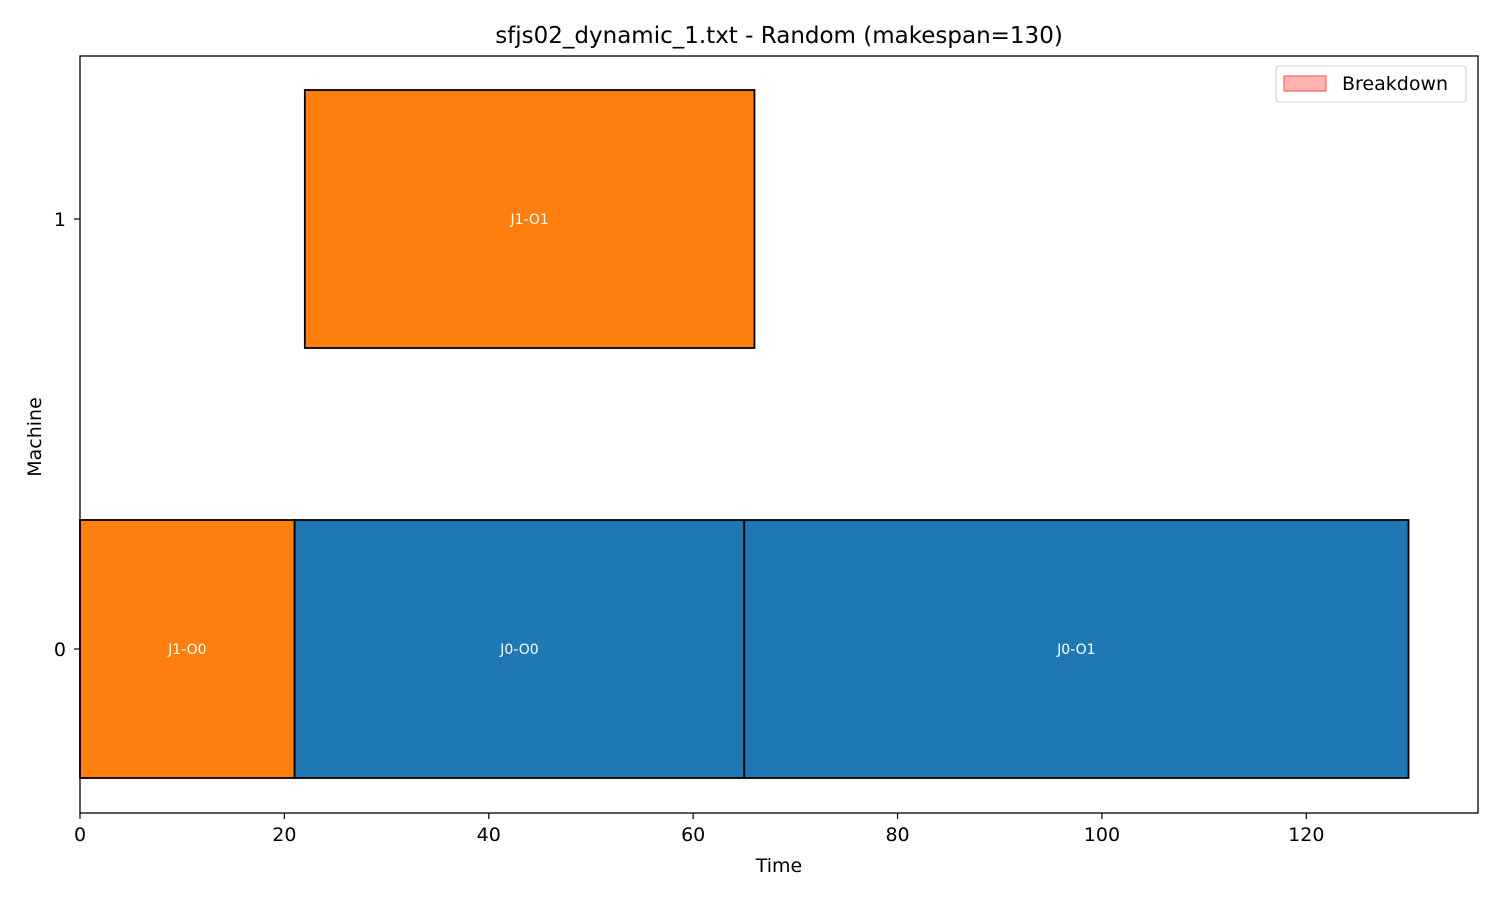  I want to click on x-tick-label: 40, so click(489, 835).